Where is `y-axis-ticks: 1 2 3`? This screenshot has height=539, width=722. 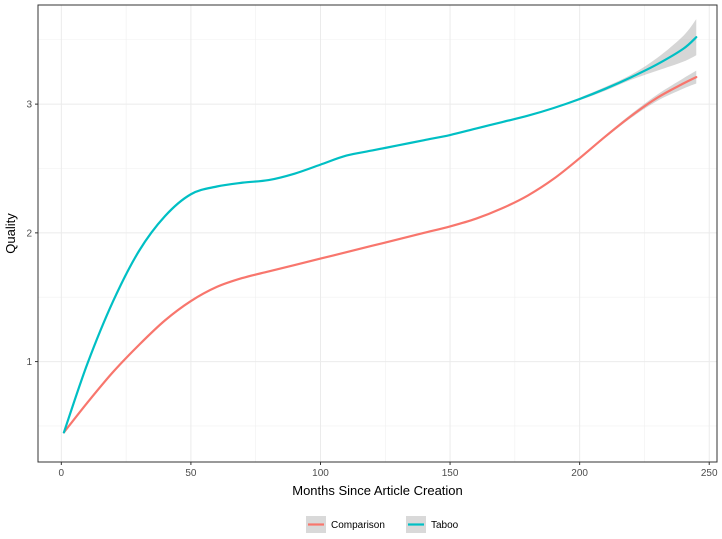 y-axis-ticks: 1 2 3 is located at coordinates (32, 234).